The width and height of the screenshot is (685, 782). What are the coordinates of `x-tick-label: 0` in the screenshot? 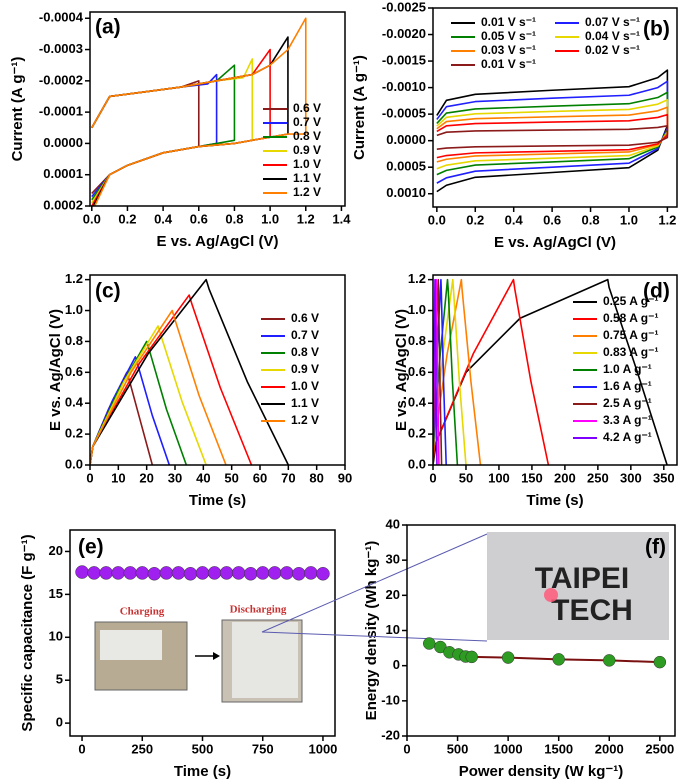 It's located at (406, 748).